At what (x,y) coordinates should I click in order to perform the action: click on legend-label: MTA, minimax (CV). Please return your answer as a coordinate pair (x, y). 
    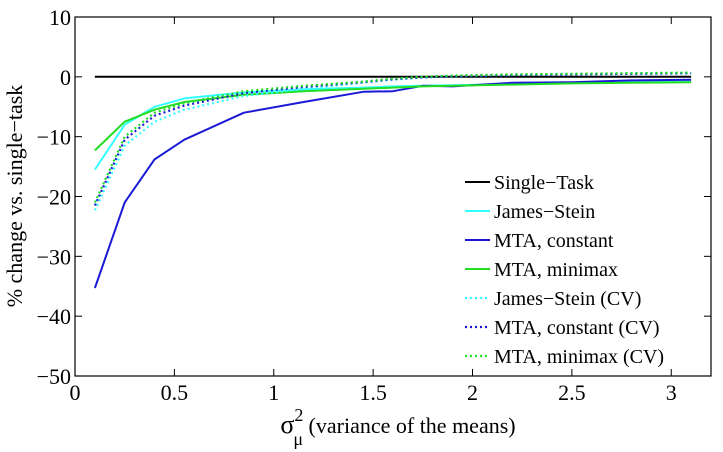
    Looking at the image, I should click on (579, 357).